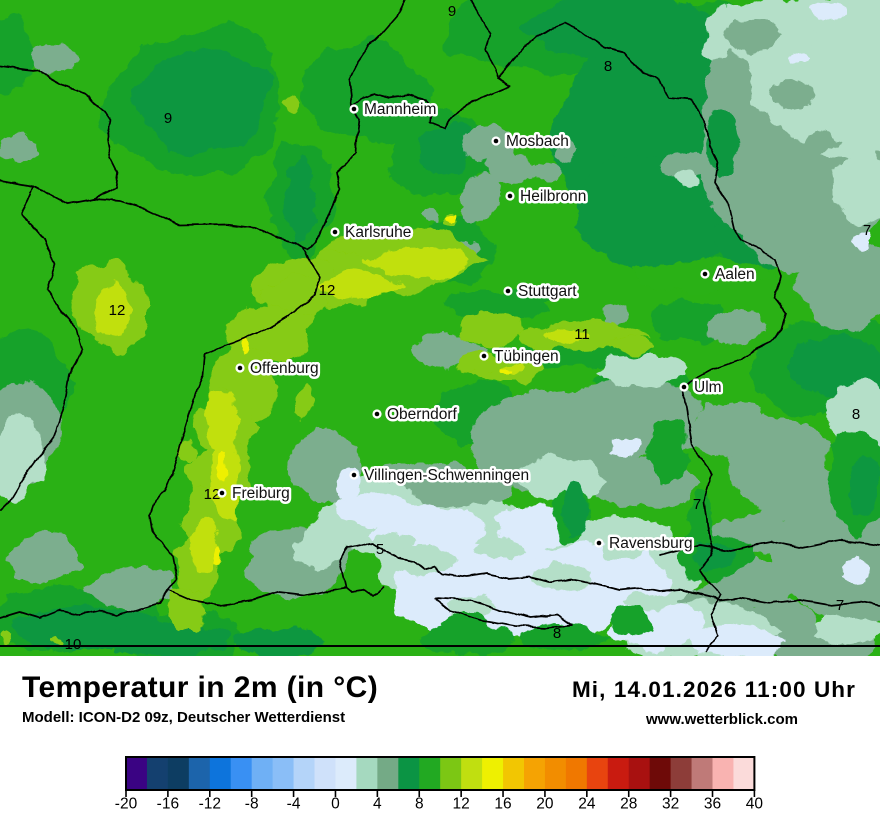 The width and height of the screenshot is (880, 830). I want to click on svg-text: 16, so click(502, 804).